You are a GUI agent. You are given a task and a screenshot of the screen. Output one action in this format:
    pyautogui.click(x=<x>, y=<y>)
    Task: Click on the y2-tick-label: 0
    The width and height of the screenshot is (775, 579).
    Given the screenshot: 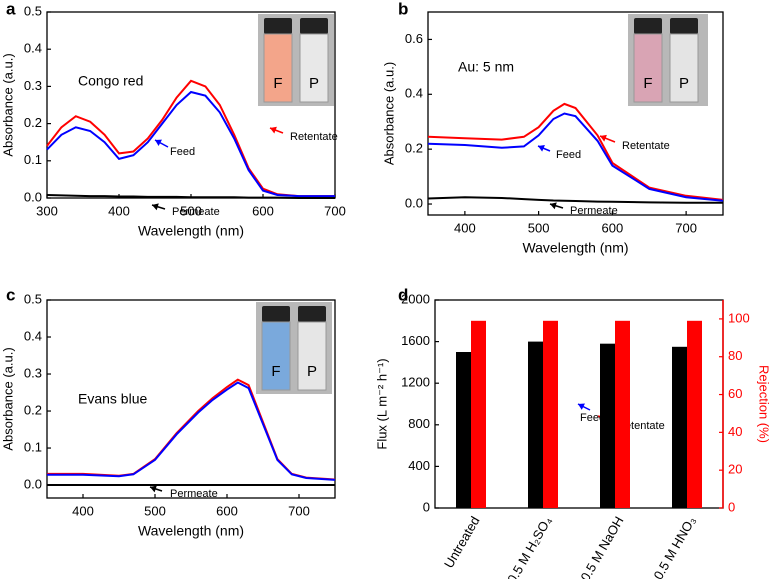 What is the action you would take?
    pyautogui.click(x=731, y=506)
    